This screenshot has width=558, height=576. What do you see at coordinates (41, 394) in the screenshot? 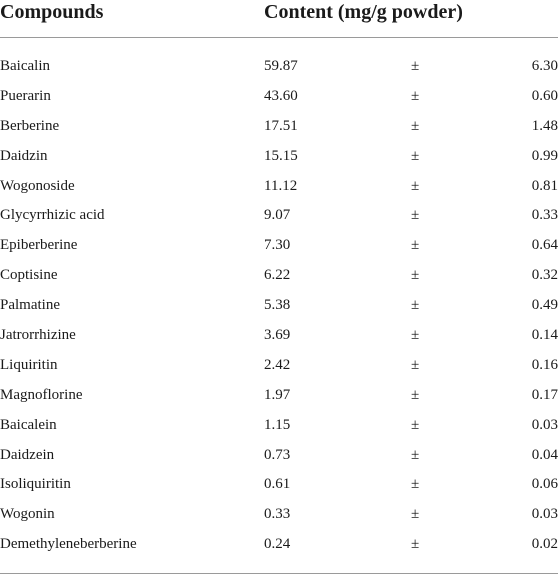
I see `compound-name-cell: Magnoflorine` at bounding box center [41, 394].